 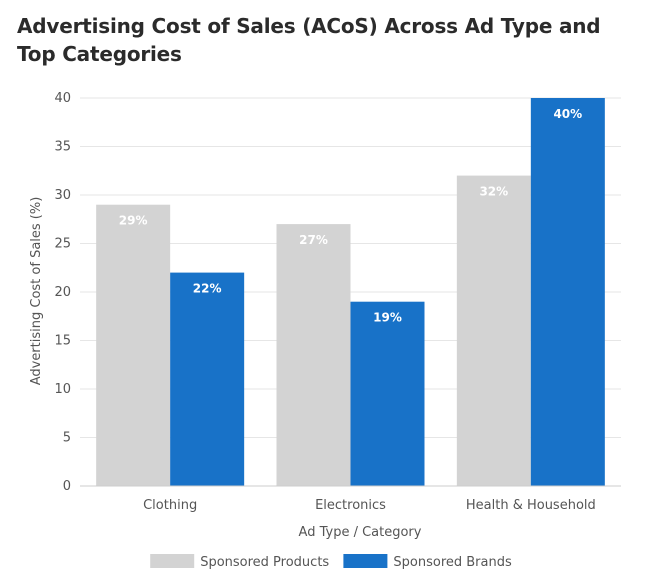 I want to click on x-tick-label: Electronics, so click(x=350, y=505).